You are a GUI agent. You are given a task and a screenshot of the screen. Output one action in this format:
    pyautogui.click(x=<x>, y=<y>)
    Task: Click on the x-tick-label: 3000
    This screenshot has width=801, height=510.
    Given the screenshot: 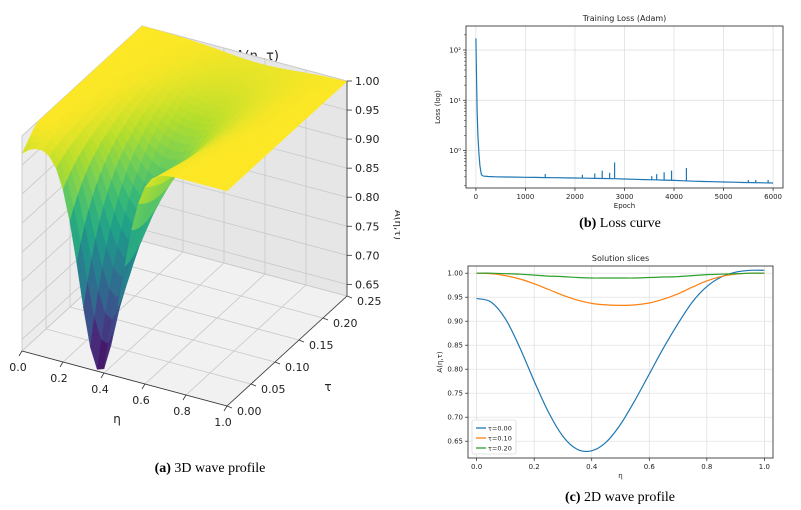 What is the action you would take?
    pyautogui.click(x=625, y=197)
    